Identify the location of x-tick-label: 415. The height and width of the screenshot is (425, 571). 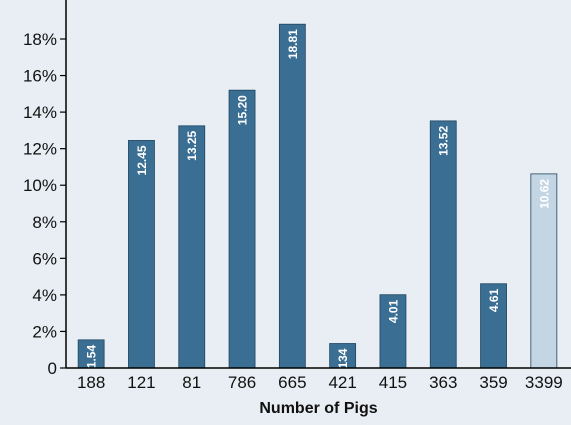
(393, 382).